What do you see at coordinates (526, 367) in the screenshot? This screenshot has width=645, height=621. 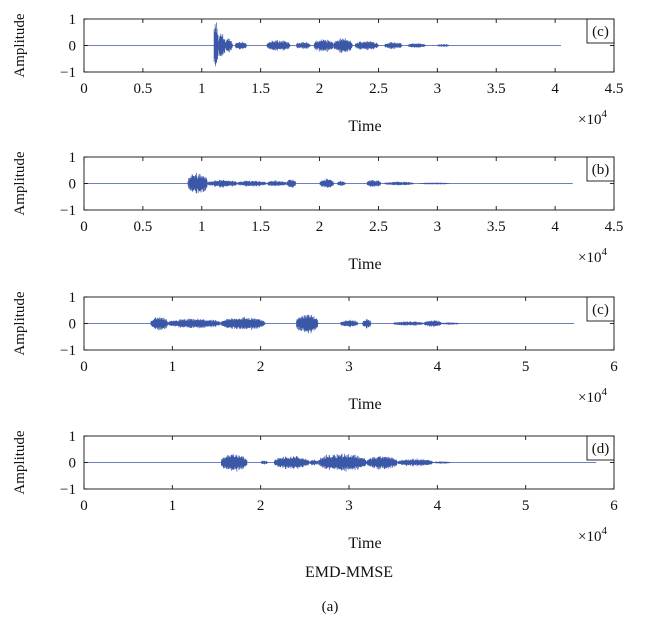 I see `x-tick-label: 5` at bounding box center [526, 367].